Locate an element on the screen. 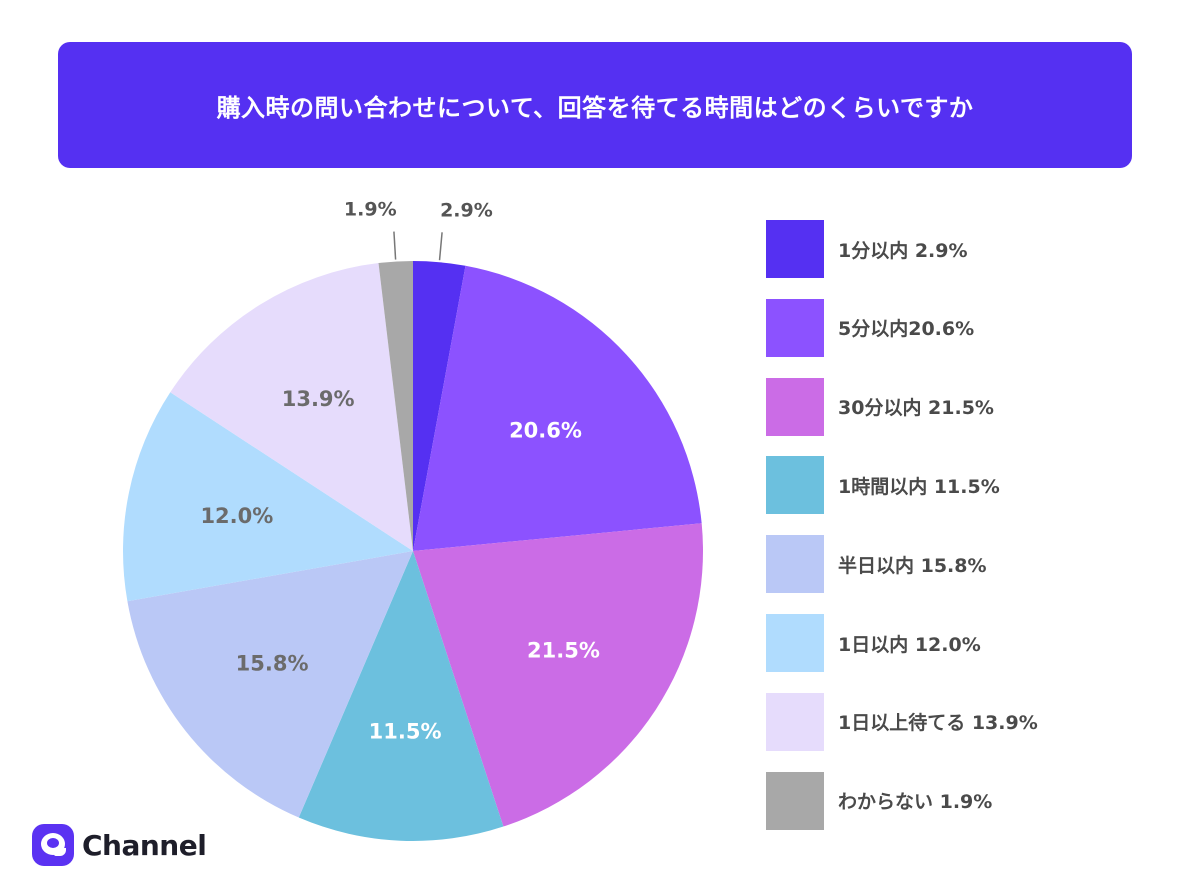 This screenshot has width=1192, height=894. legend-item: 1分以内 2.9% is located at coordinates (867, 249).